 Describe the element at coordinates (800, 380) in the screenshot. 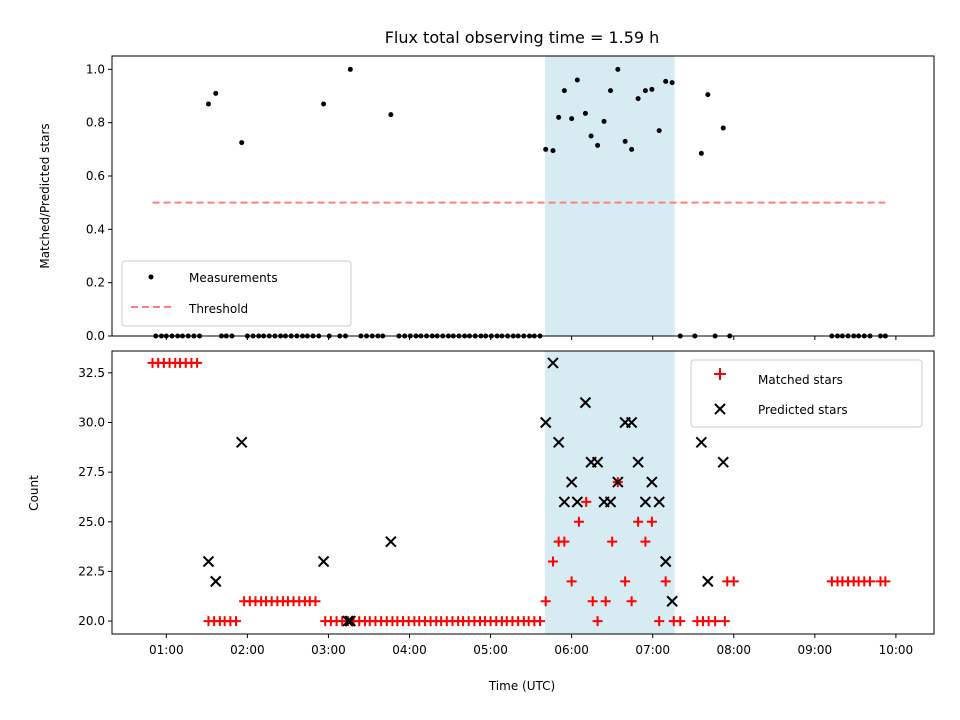

I see `legend-matched-stars: Matched stars` at that location.